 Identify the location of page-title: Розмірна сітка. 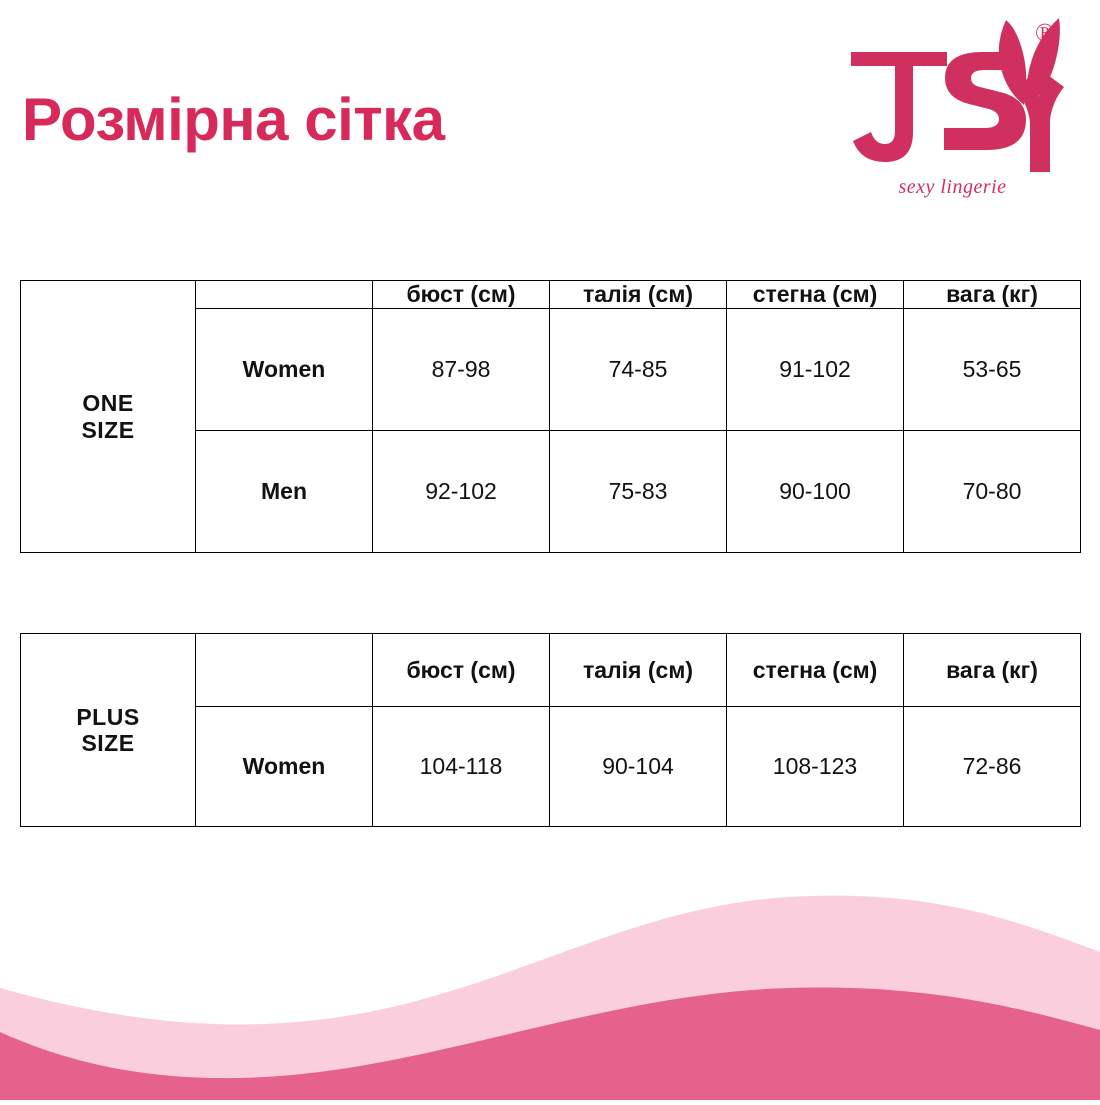
(233, 119).